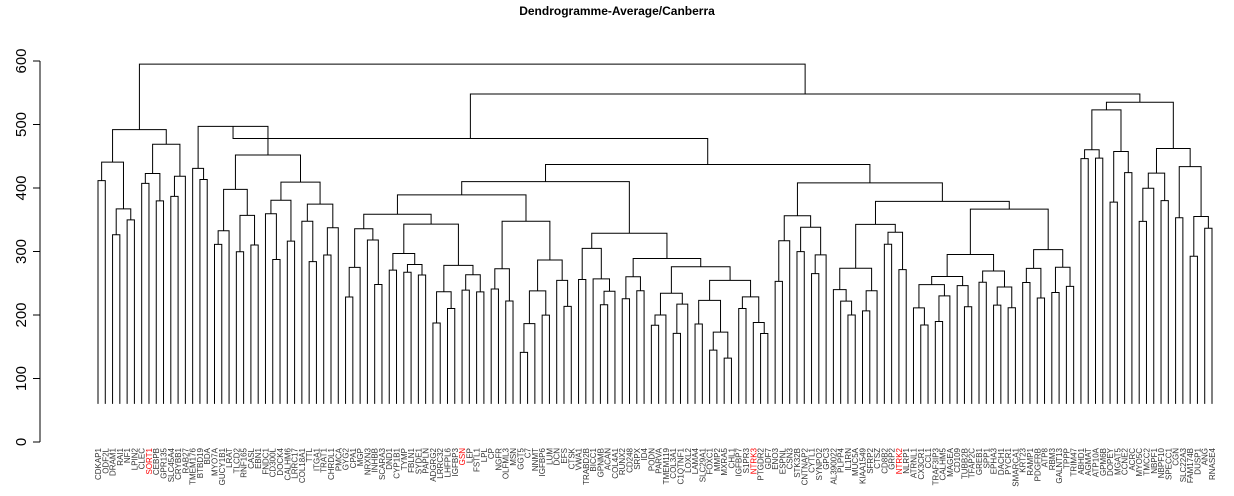 Image resolution: width=1234 pixels, height=496 pixels. Describe the element at coordinates (316, 459) in the screenshot. I see `leaf-label: ITGA1` at that location.